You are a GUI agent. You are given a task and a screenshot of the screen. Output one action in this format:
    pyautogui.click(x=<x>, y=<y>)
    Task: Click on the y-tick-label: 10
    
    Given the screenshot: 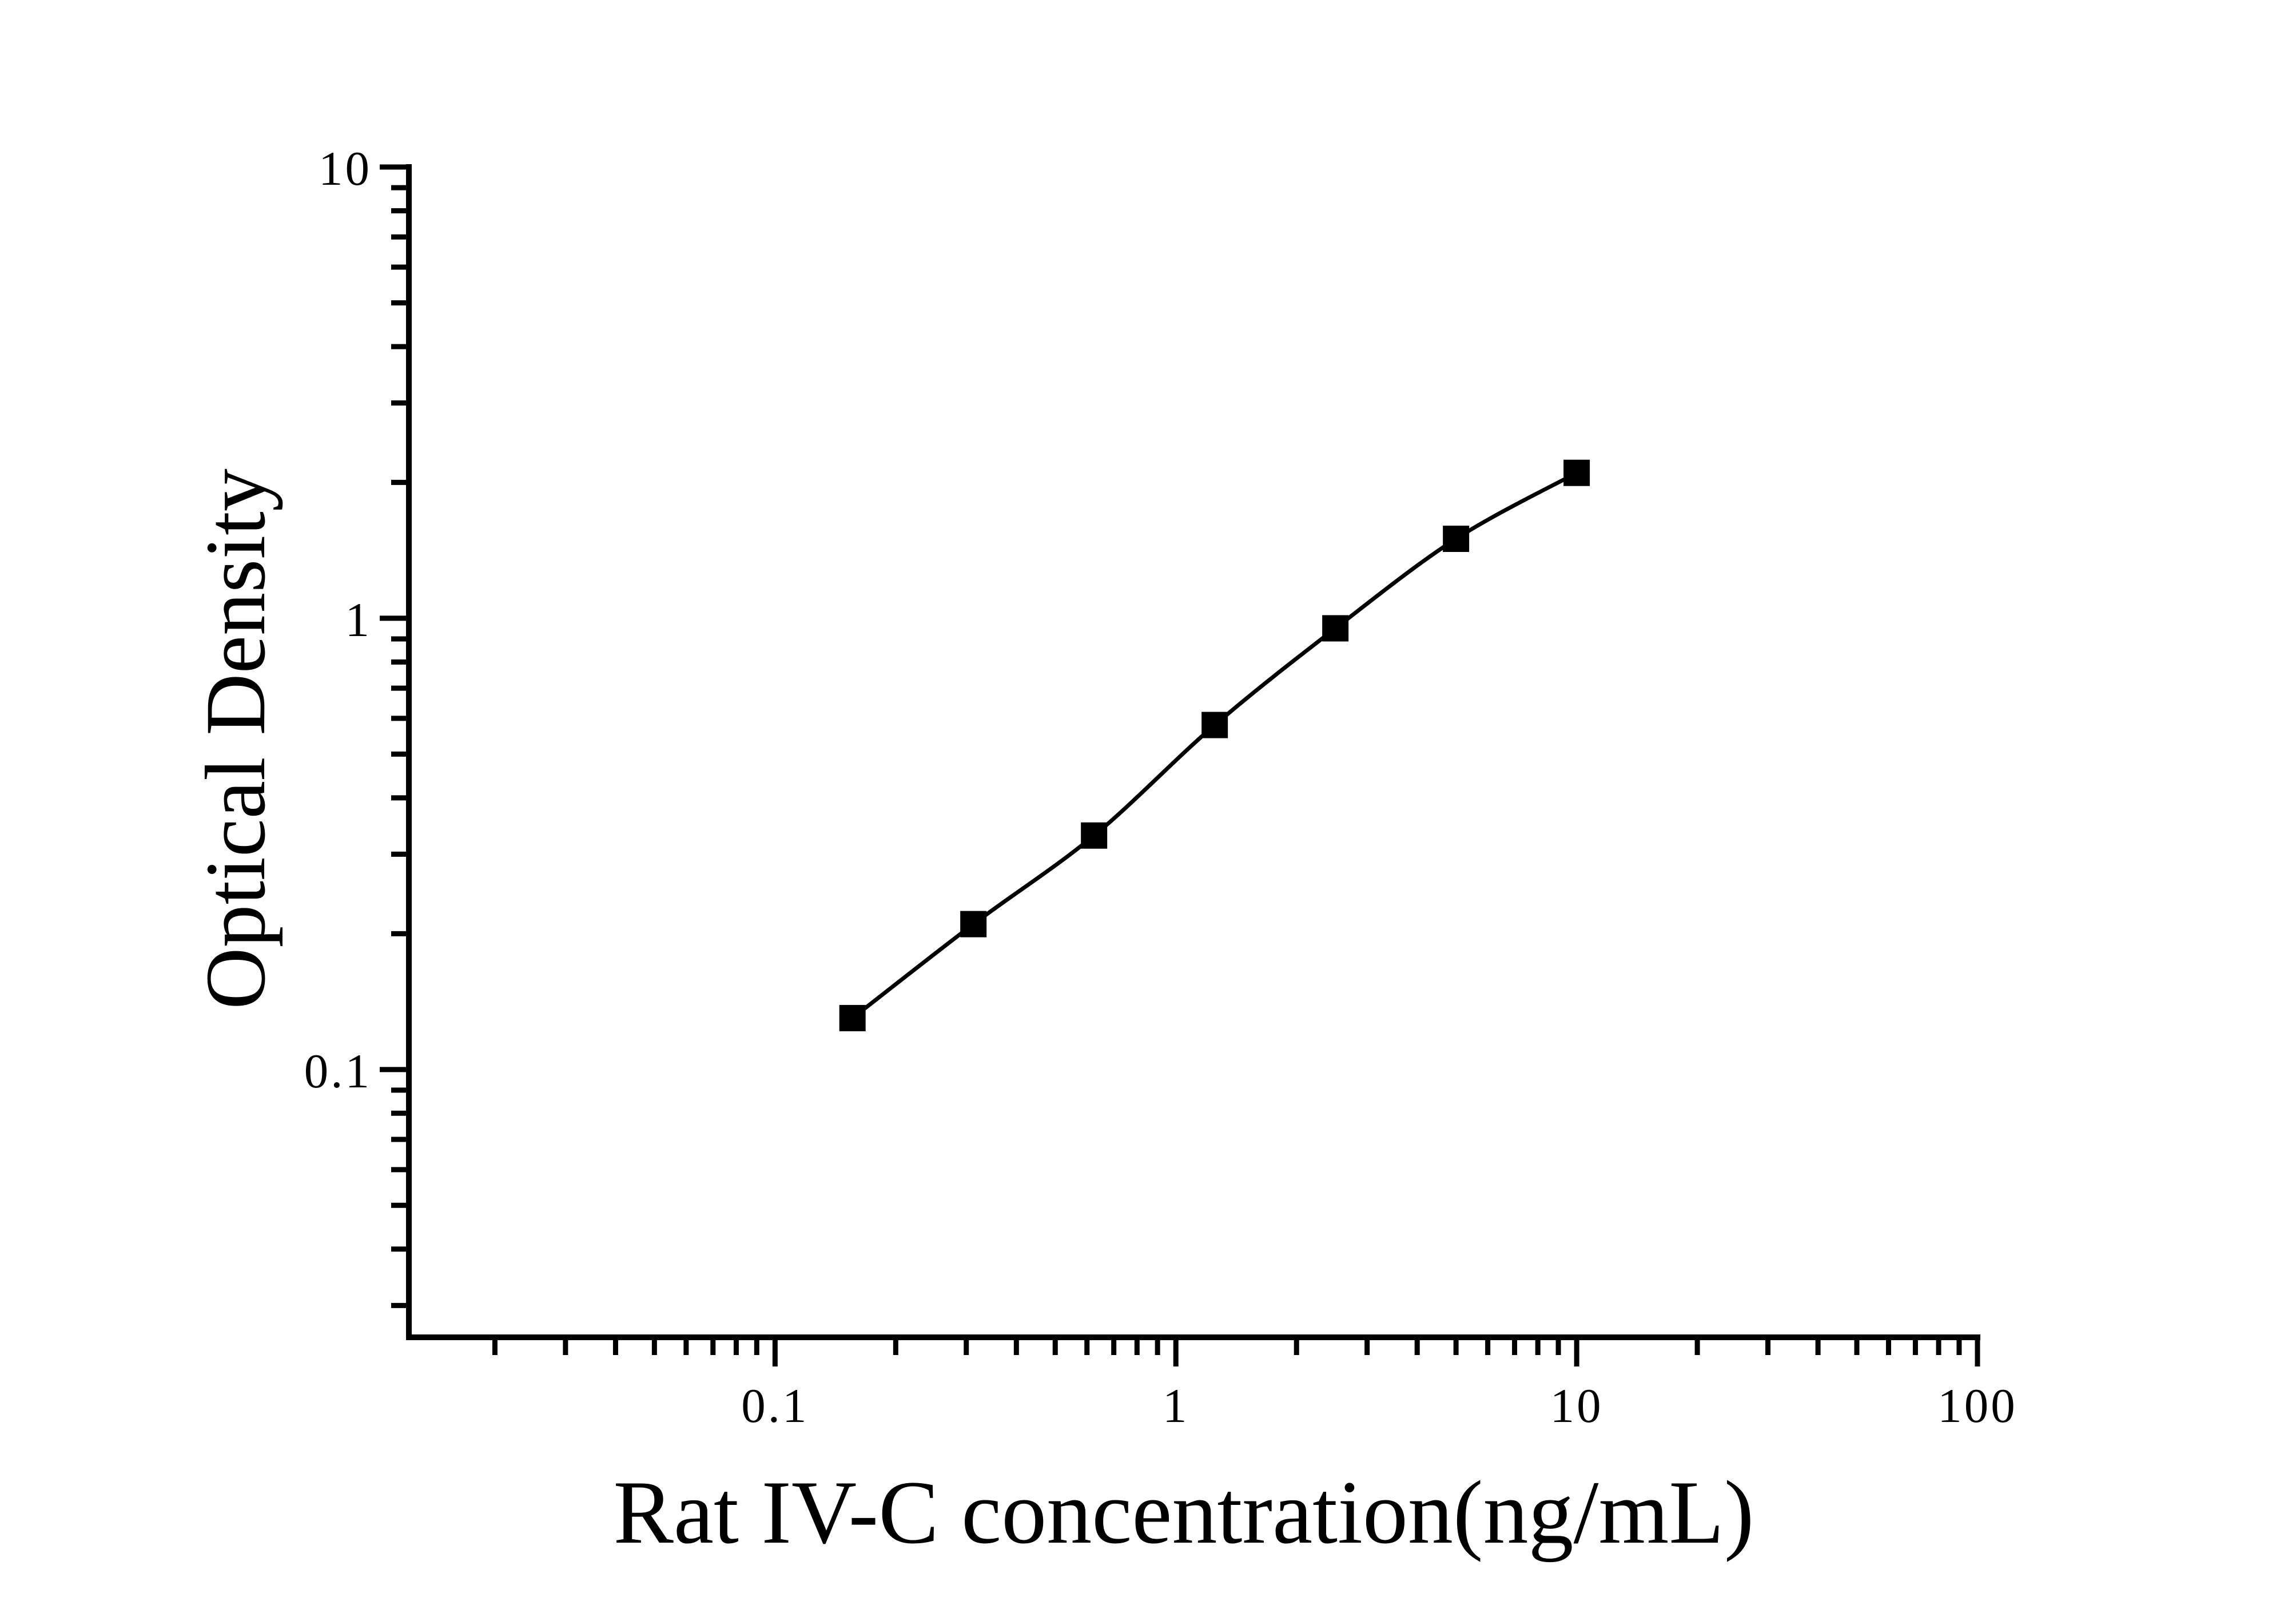 What is the action you would take?
    pyautogui.click(x=345, y=169)
    